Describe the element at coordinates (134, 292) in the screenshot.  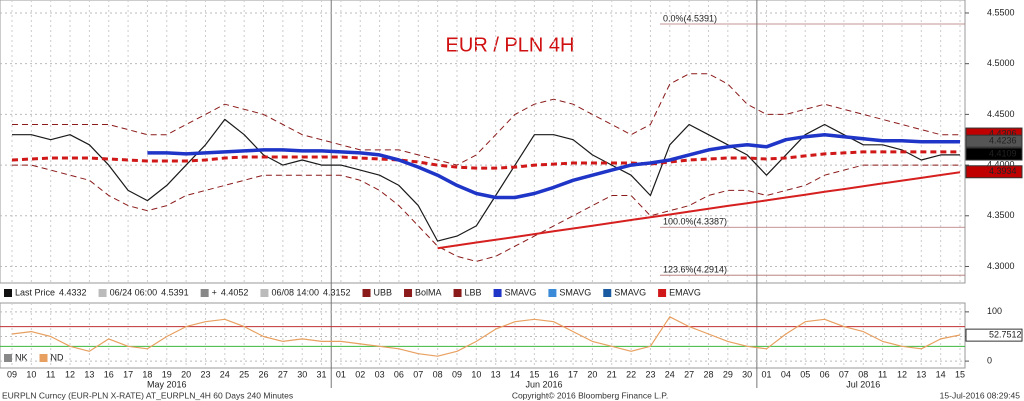
I see `legend-label: 06/24 06:00` at that location.